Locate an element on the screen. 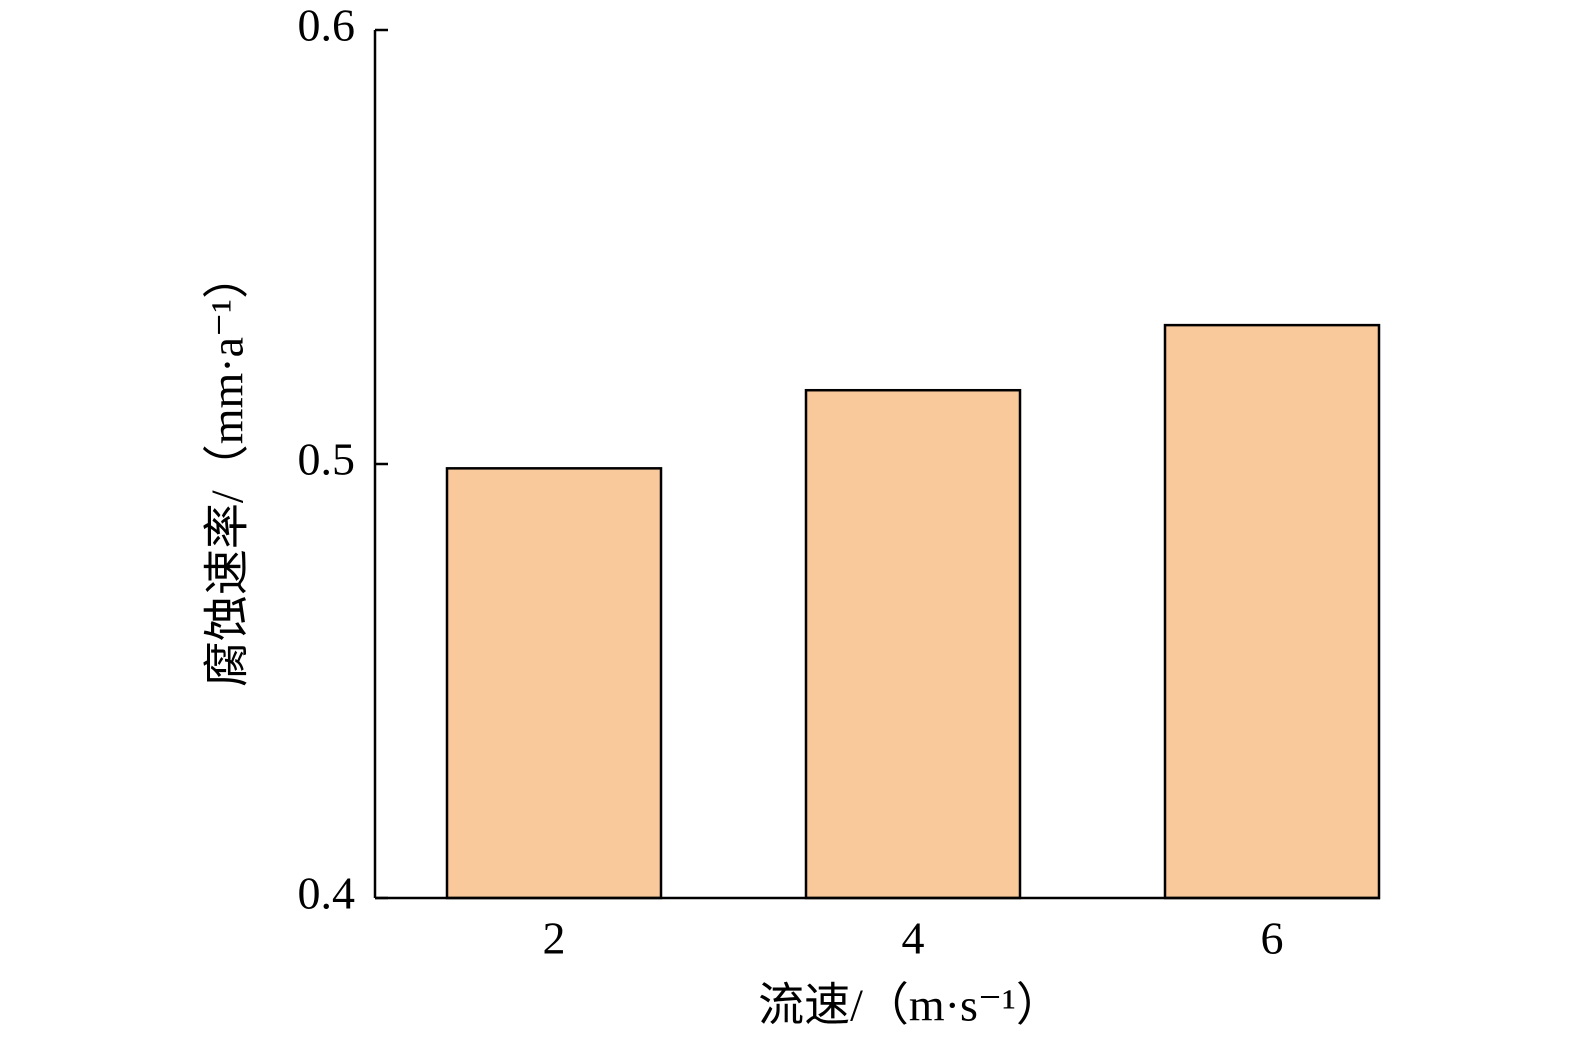 This screenshot has width=1575, height=1047. y-axis-label: 腐蚀速率/（mm·a⁻¹） is located at coordinates (227, 470).